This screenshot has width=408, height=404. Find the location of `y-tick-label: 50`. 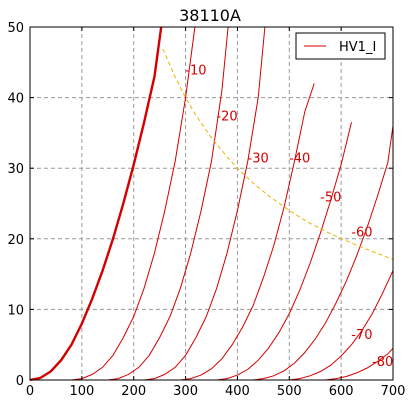

y-tick-label: 50 is located at coordinates (15, 28).